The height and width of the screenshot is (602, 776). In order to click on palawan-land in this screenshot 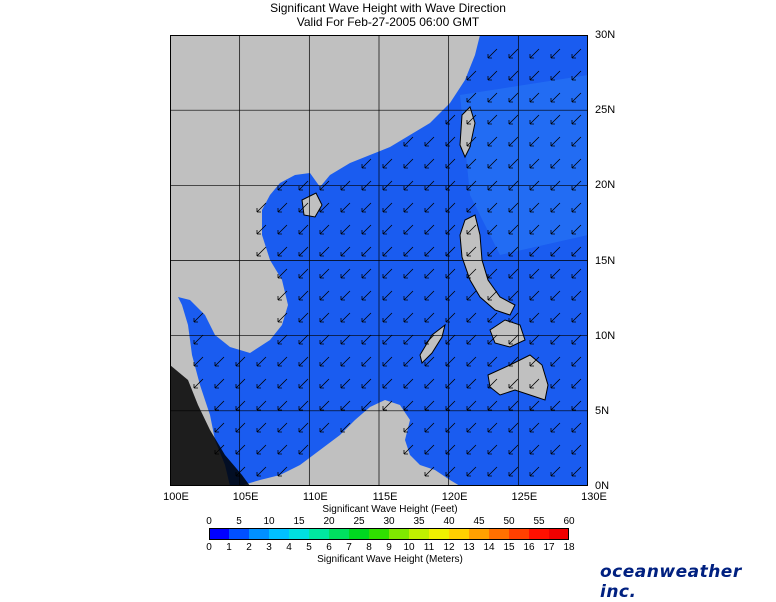, I will do `click(432, 343)`.